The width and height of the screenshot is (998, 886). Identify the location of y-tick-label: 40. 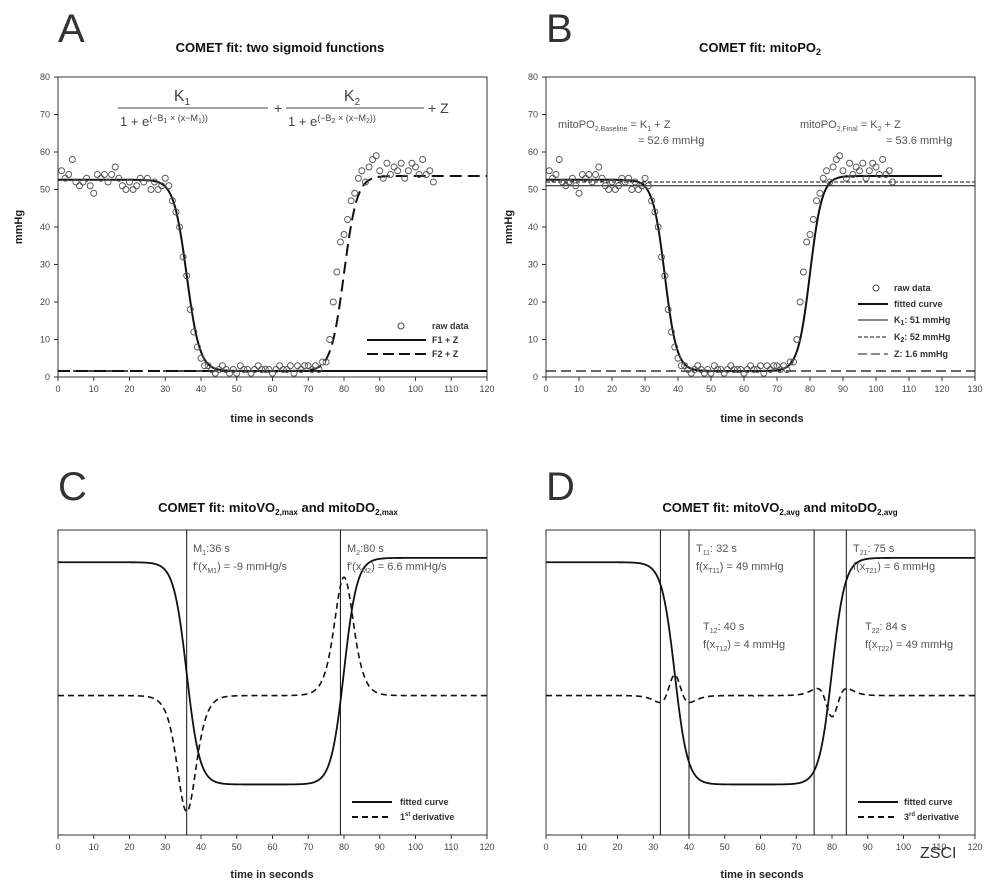
(533, 227).